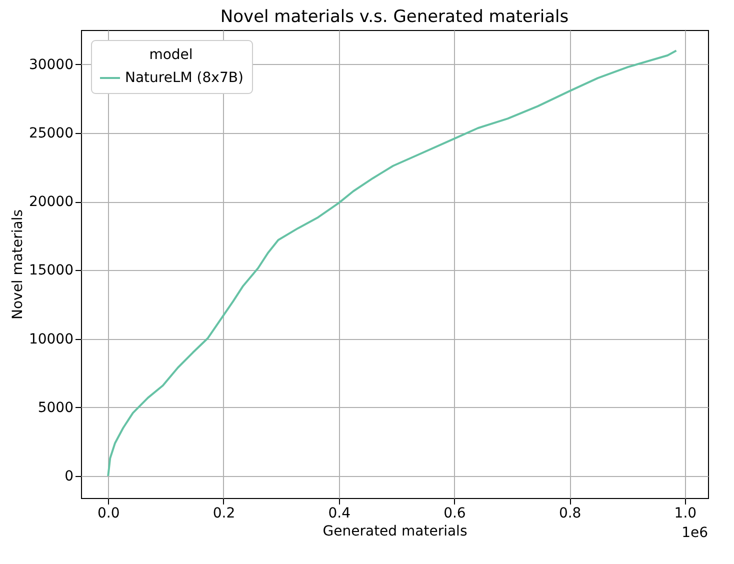 This screenshot has width=734, height=564. What do you see at coordinates (51, 339) in the screenshot?
I see `y-tick-label: 10000` at bounding box center [51, 339].